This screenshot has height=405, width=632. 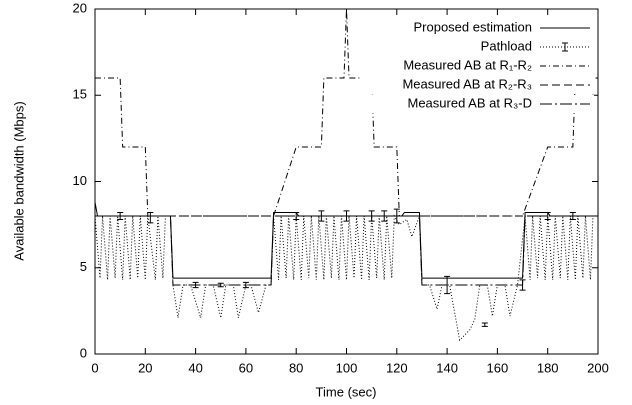 What do you see at coordinates (548, 367) in the screenshot?
I see `x-tick-label: 180` at bounding box center [548, 367].